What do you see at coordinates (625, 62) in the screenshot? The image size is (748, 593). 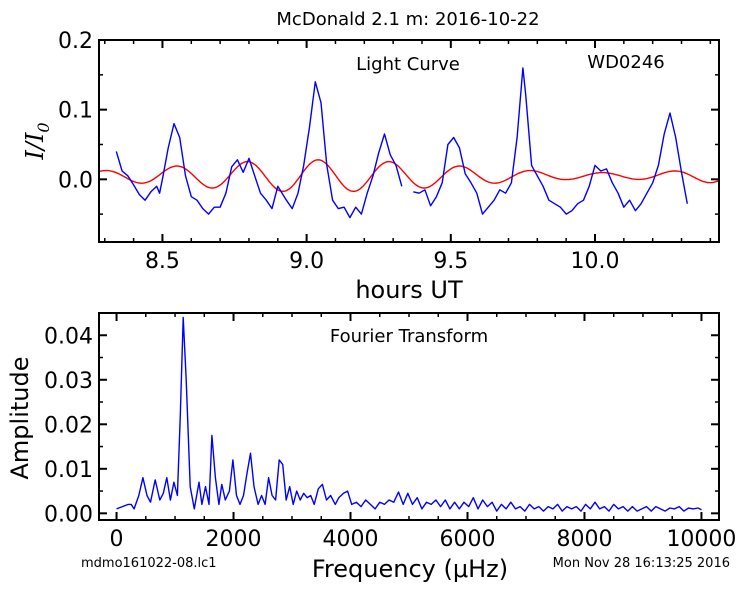 I see `star-name-label: WD0246` at bounding box center [625, 62].